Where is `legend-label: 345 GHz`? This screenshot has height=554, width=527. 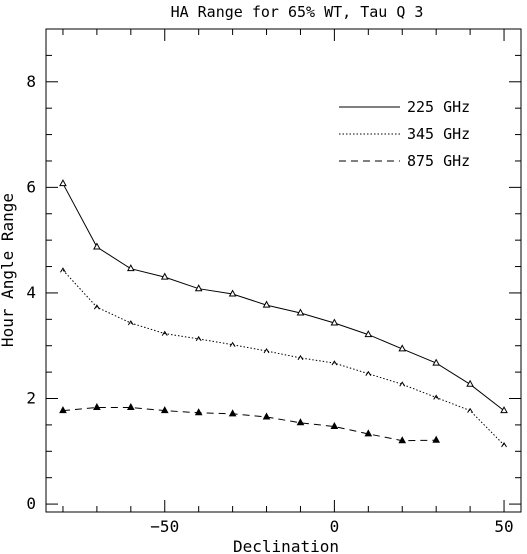
legend-label: 345 GHz is located at coordinates (438, 134).